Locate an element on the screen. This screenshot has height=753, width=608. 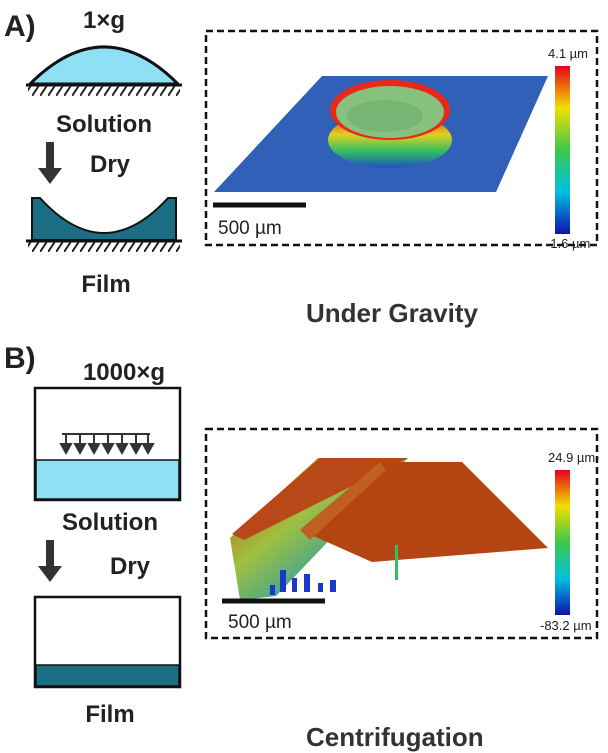
scale-max: 24.9 µm is located at coordinates (571, 457).